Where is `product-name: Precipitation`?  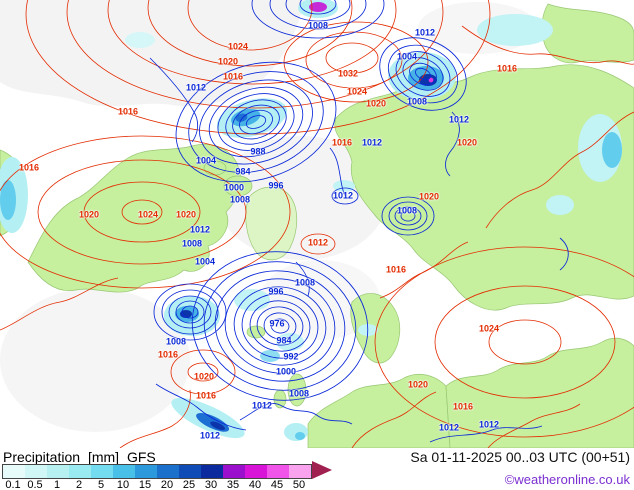 product-name: Precipitation is located at coordinates (42, 457).